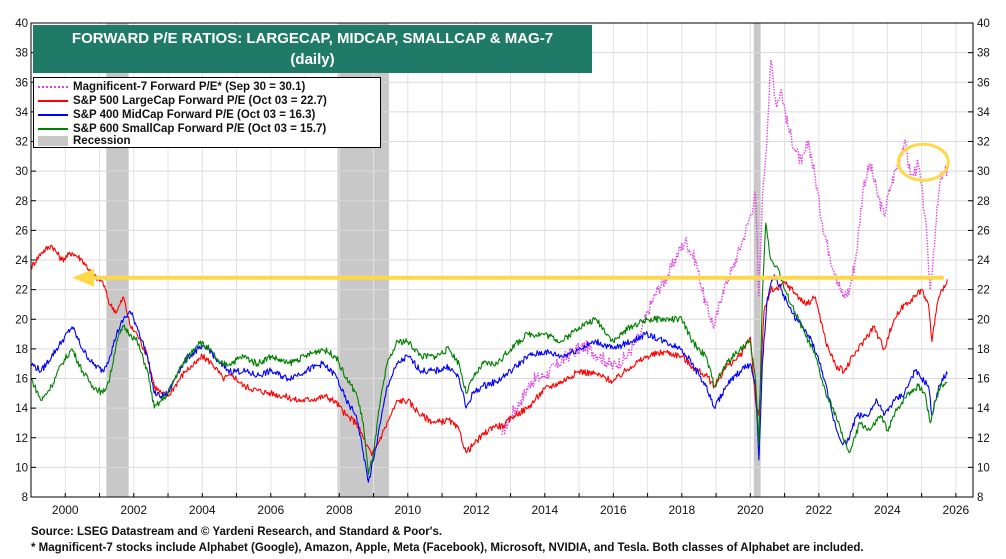  Describe the element at coordinates (339, 510) in the screenshot. I see `x-tick-label-2008: 2008` at that location.